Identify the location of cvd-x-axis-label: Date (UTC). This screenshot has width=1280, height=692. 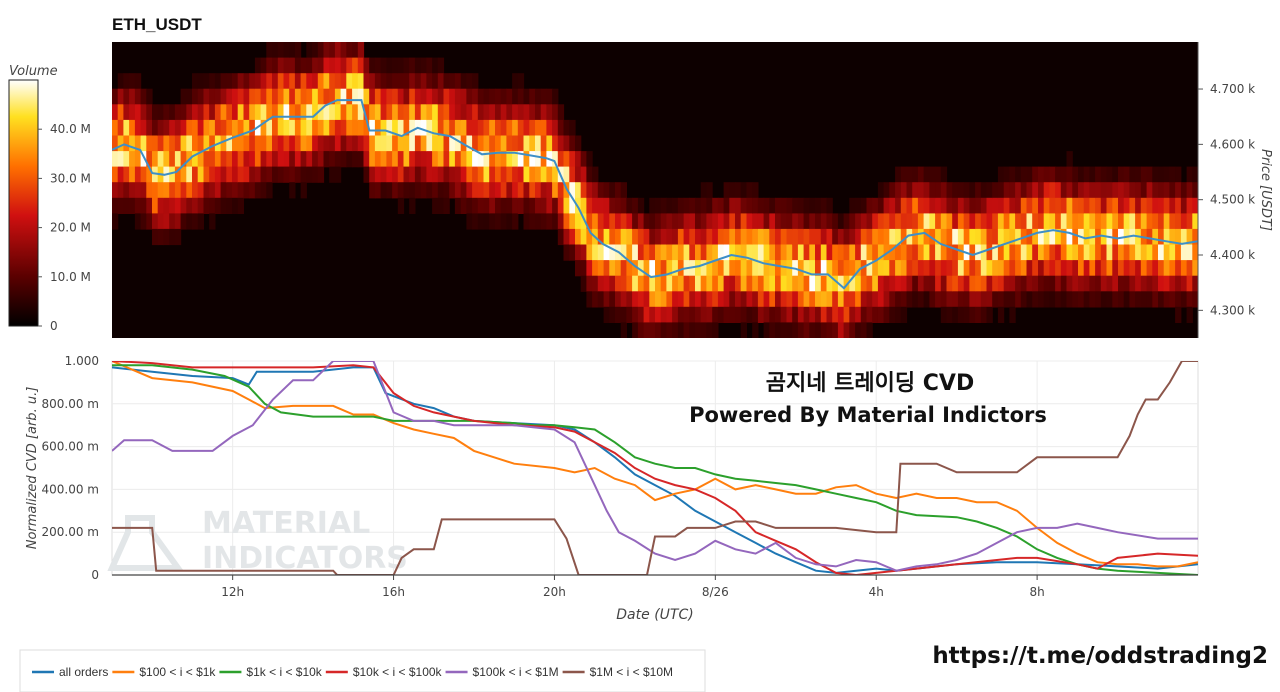
(654, 615).